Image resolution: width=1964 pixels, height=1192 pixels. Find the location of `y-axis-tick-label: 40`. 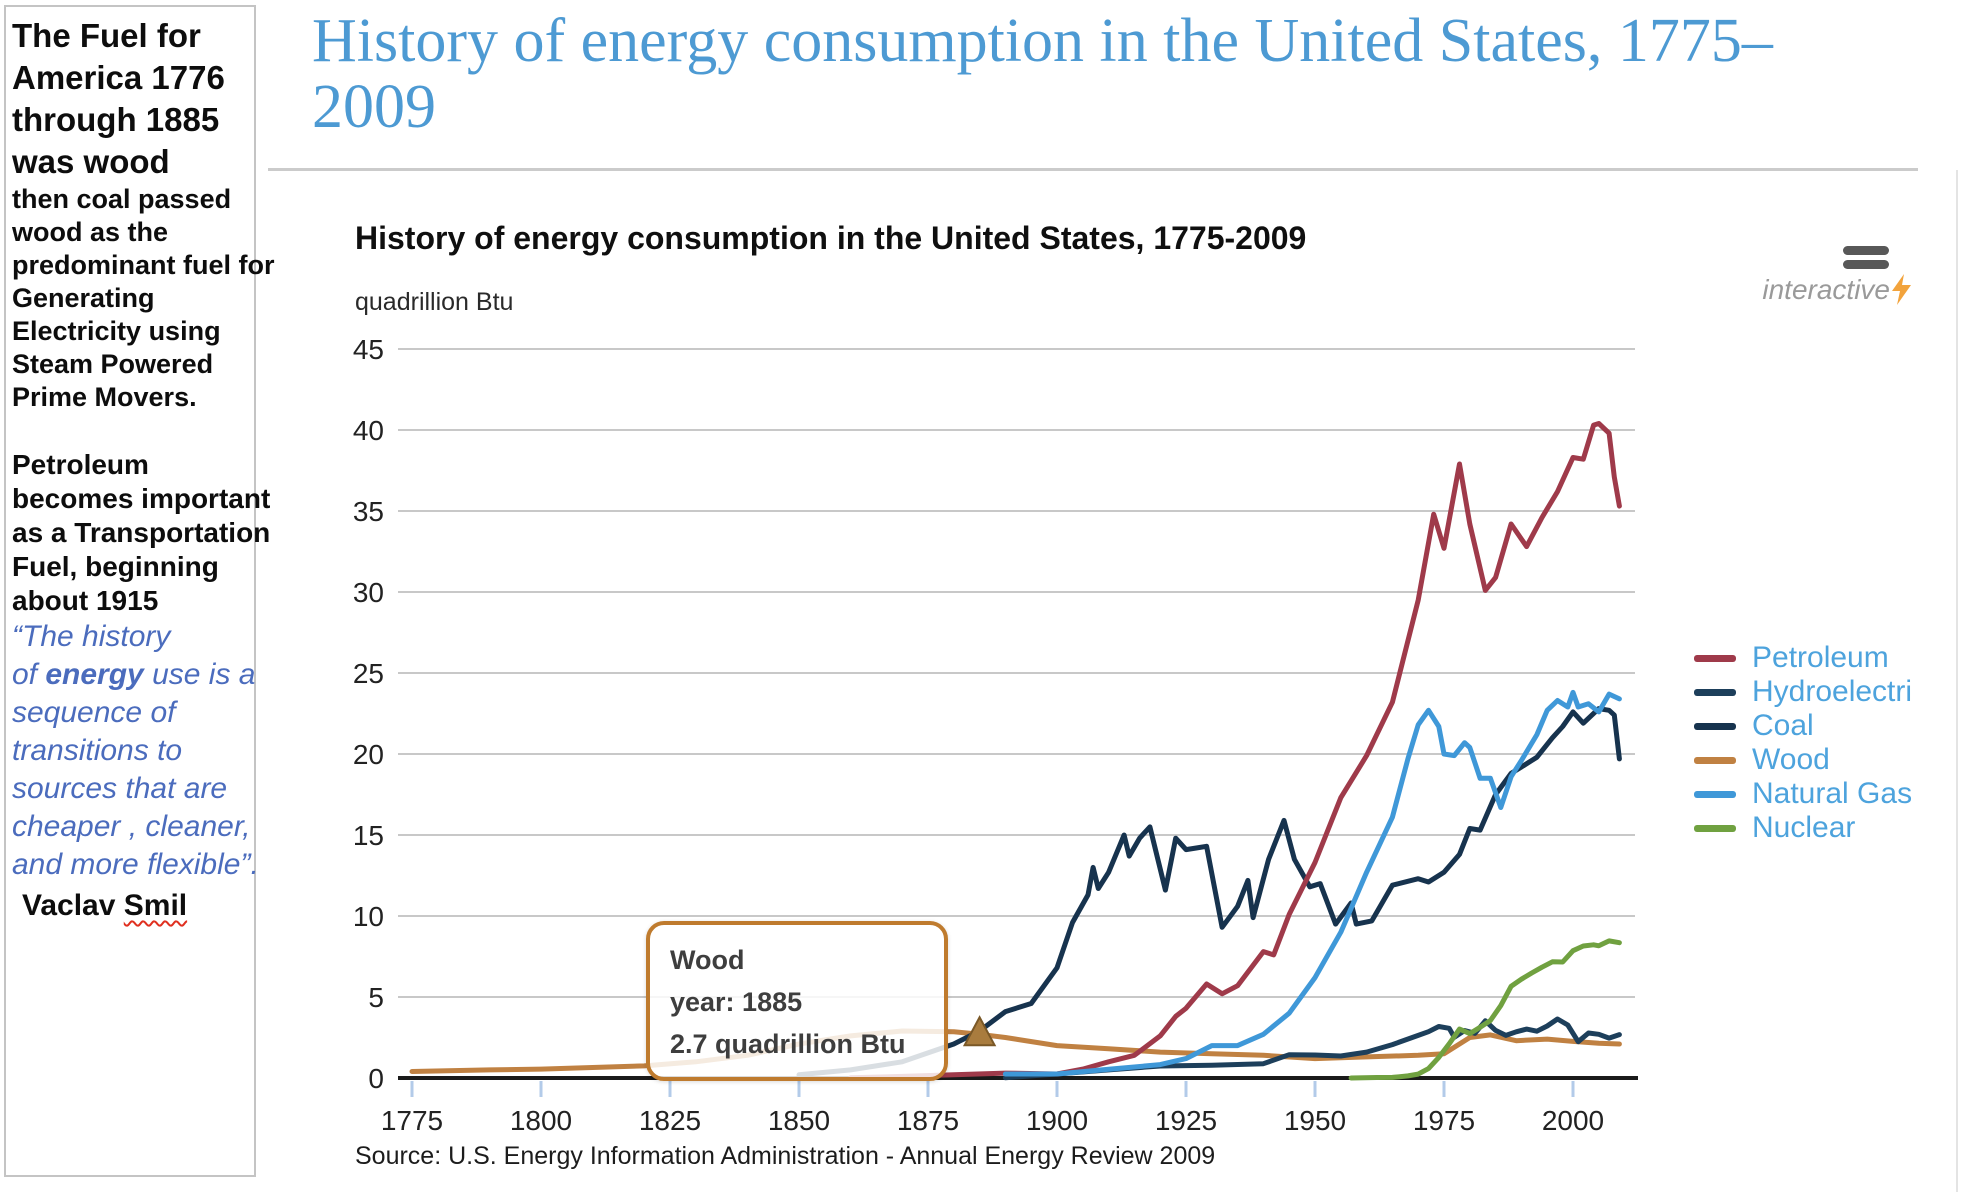

y-axis-tick-label: 40 is located at coordinates (368, 430).